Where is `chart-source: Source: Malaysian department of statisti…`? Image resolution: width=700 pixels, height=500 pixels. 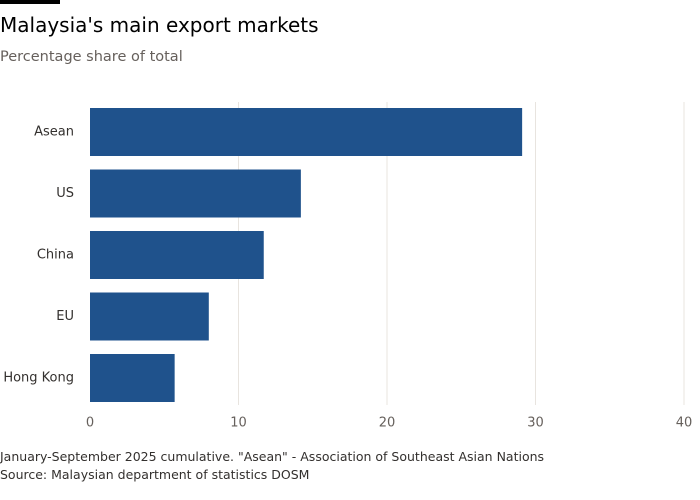
chart-source: Source: Malaysian department of statisti… is located at coordinates (155, 474).